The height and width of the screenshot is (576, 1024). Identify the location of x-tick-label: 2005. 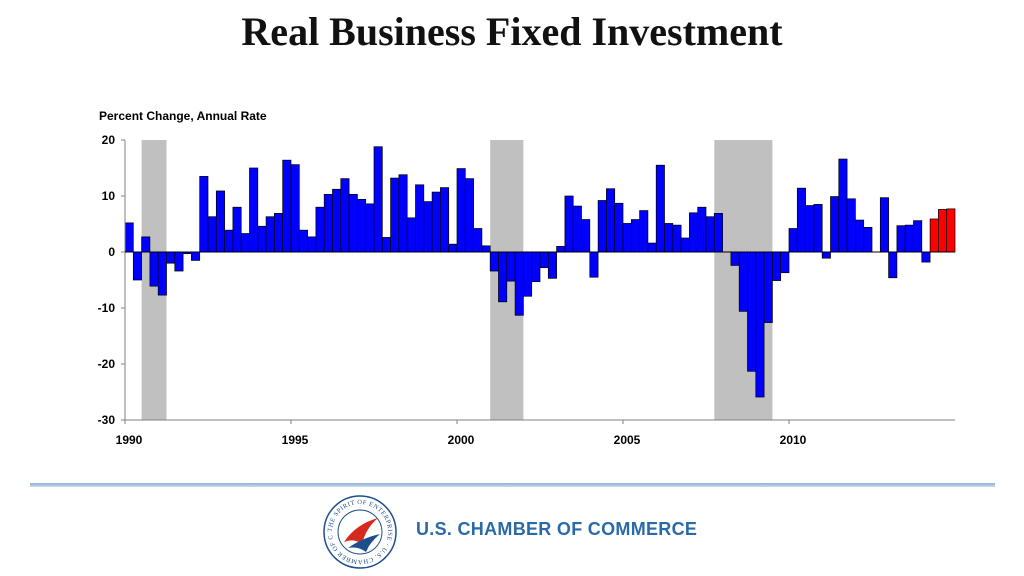
(627, 440).